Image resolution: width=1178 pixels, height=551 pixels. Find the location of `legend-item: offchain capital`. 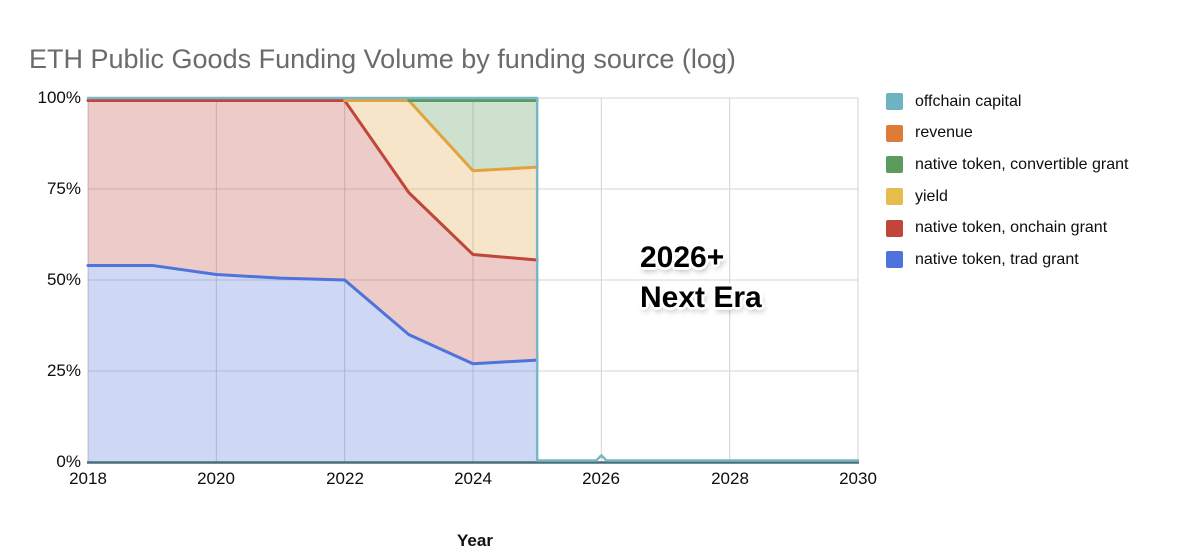

legend-item: offchain capital is located at coordinates (1007, 102).